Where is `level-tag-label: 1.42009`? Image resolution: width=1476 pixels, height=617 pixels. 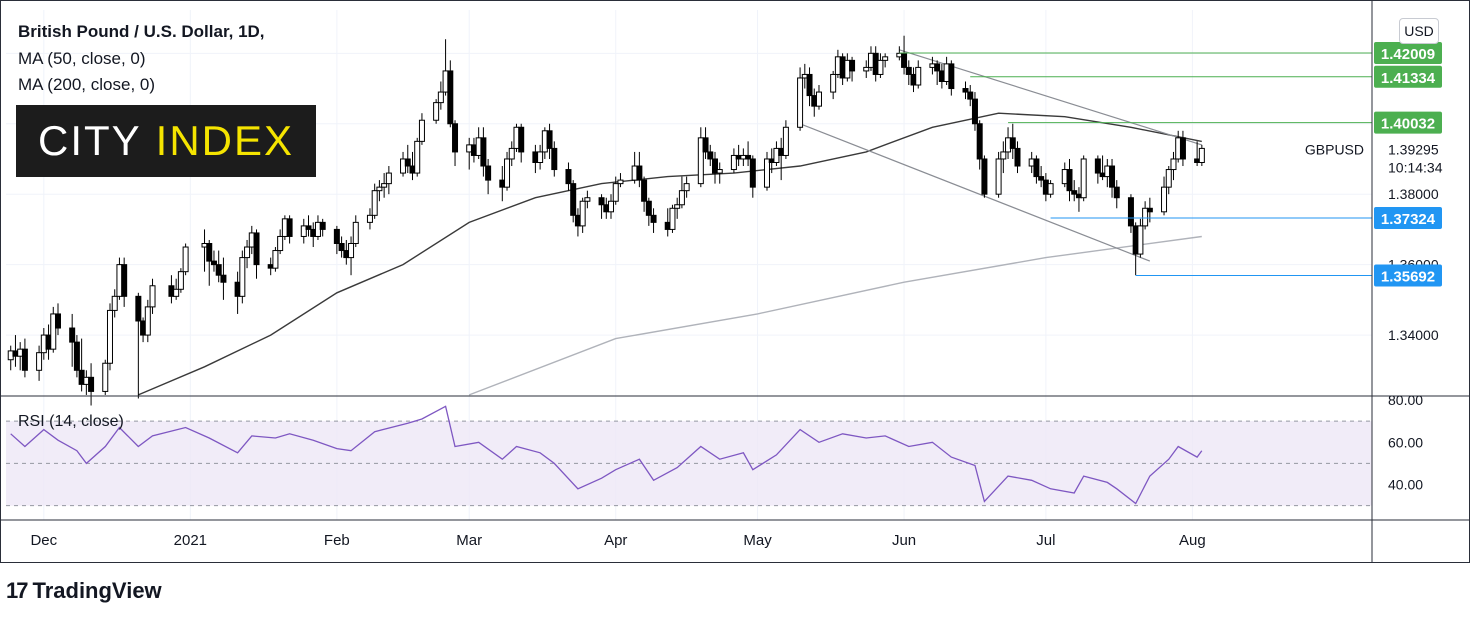 level-tag-label: 1.42009 is located at coordinates (1408, 54).